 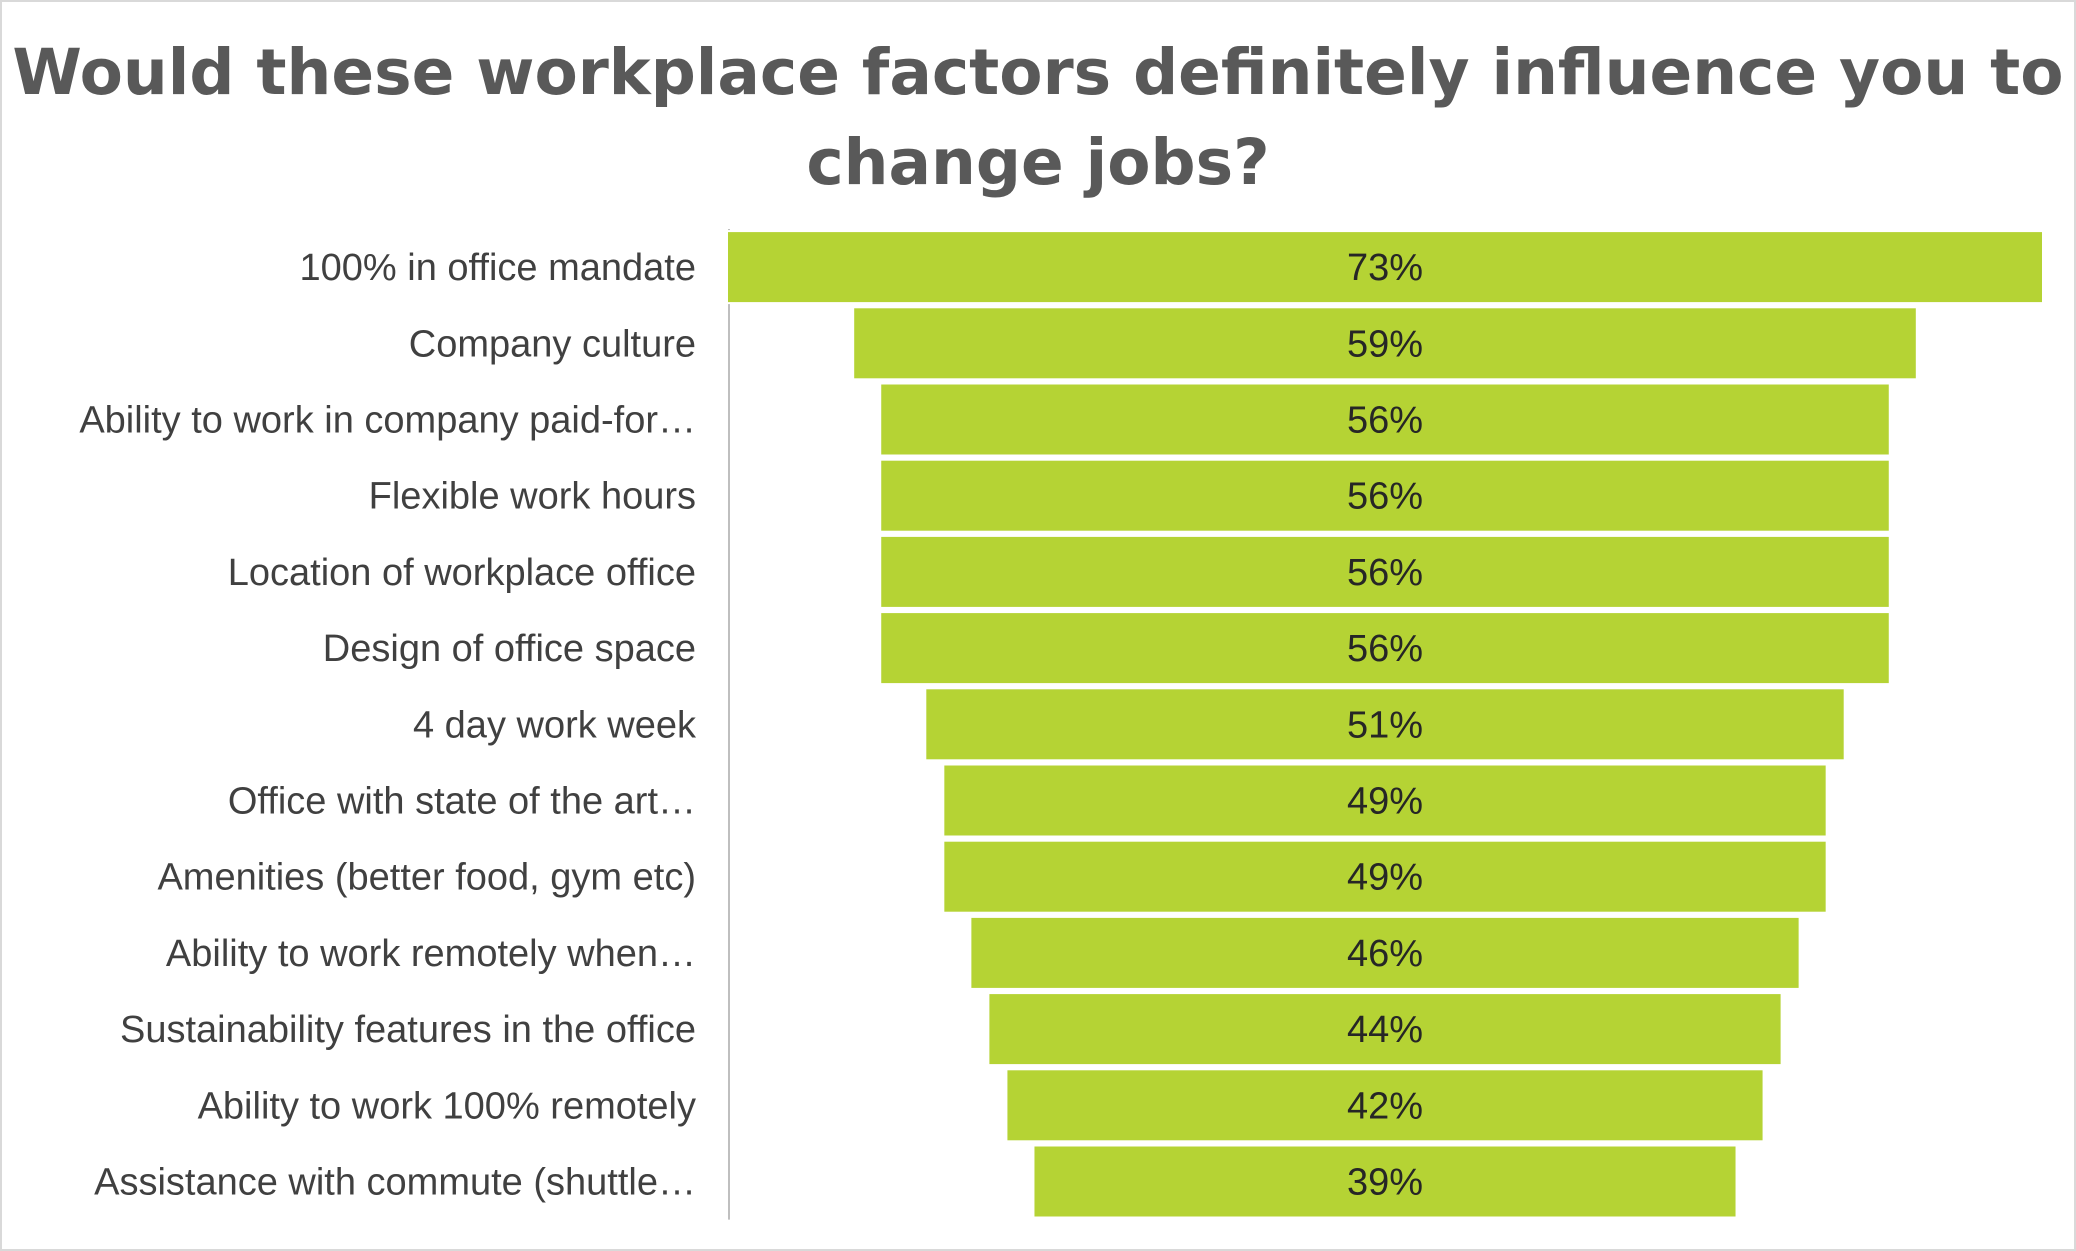 I want to click on value-label-7: 49%, so click(x=1385, y=802).